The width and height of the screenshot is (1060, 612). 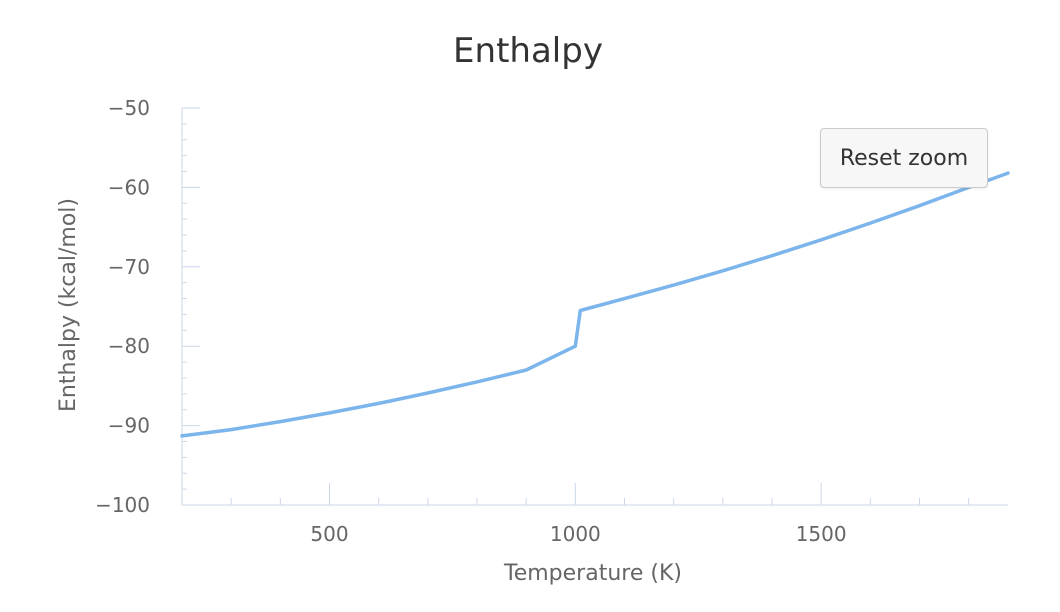 What do you see at coordinates (147, 306) in the screenshot?
I see `y-axis: −50 −60 −70 −80 −90 −100` at bounding box center [147, 306].